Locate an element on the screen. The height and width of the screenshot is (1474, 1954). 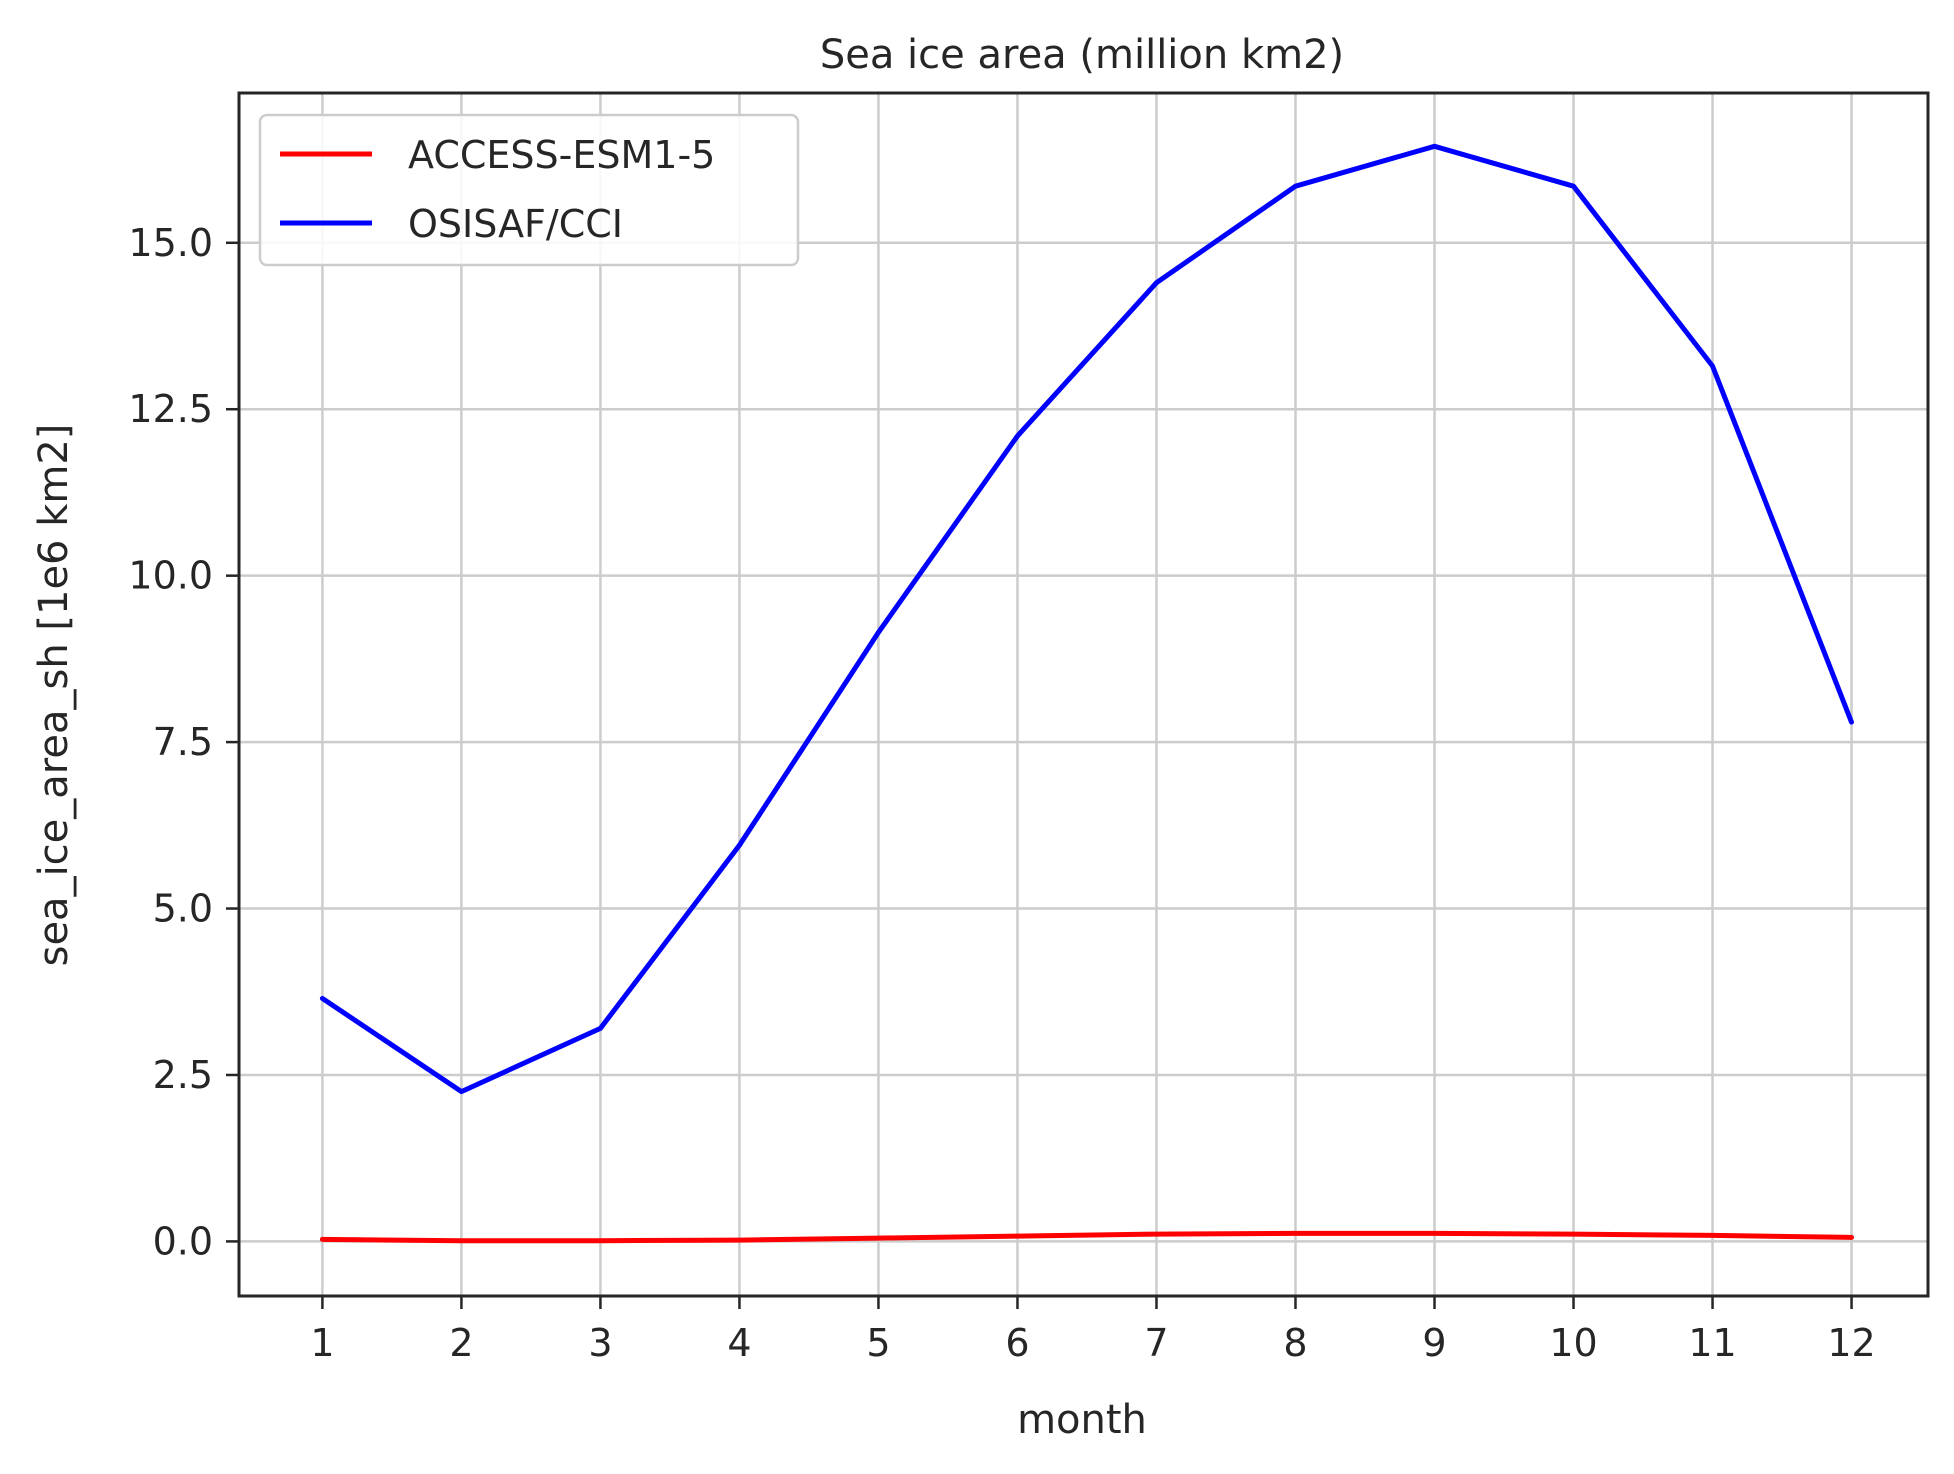
x-tick-label: 6 is located at coordinates (1017, 1343).